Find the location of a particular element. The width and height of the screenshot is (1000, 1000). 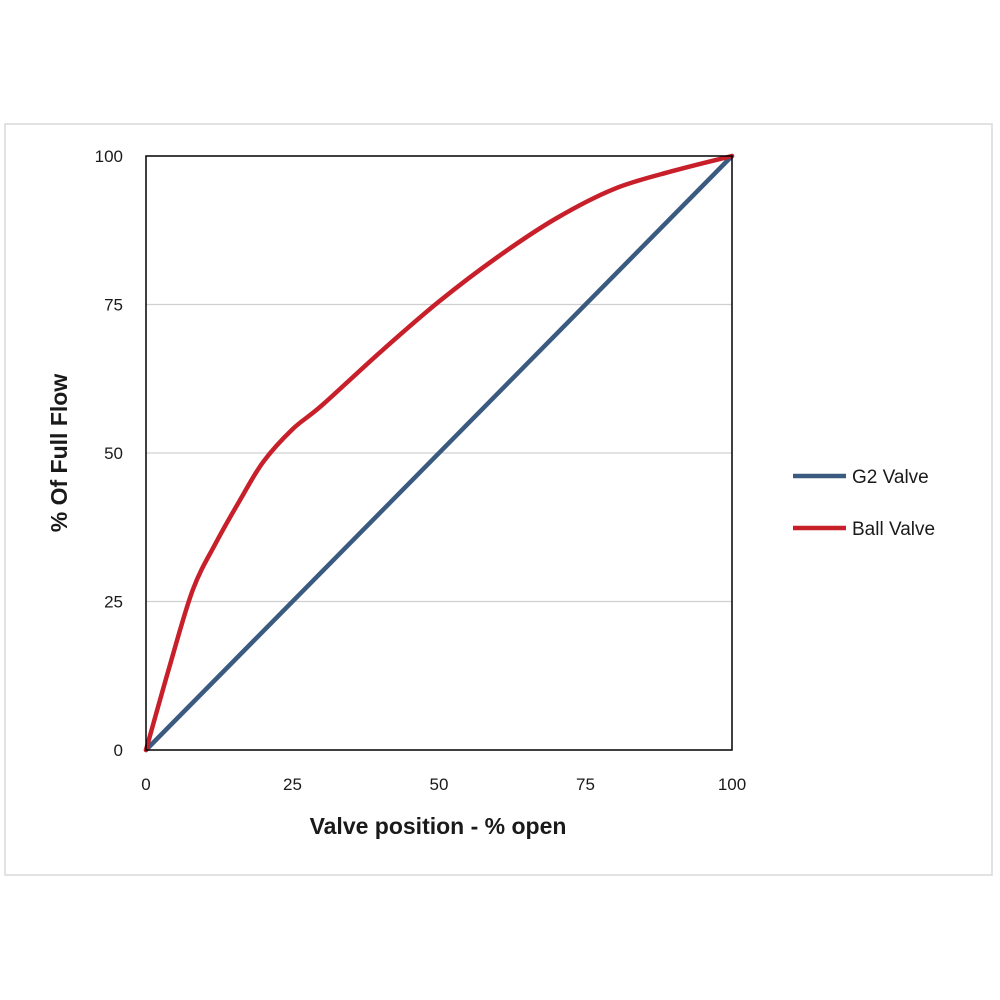

y-tick-label: 25 is located at coordinates (113, 602).